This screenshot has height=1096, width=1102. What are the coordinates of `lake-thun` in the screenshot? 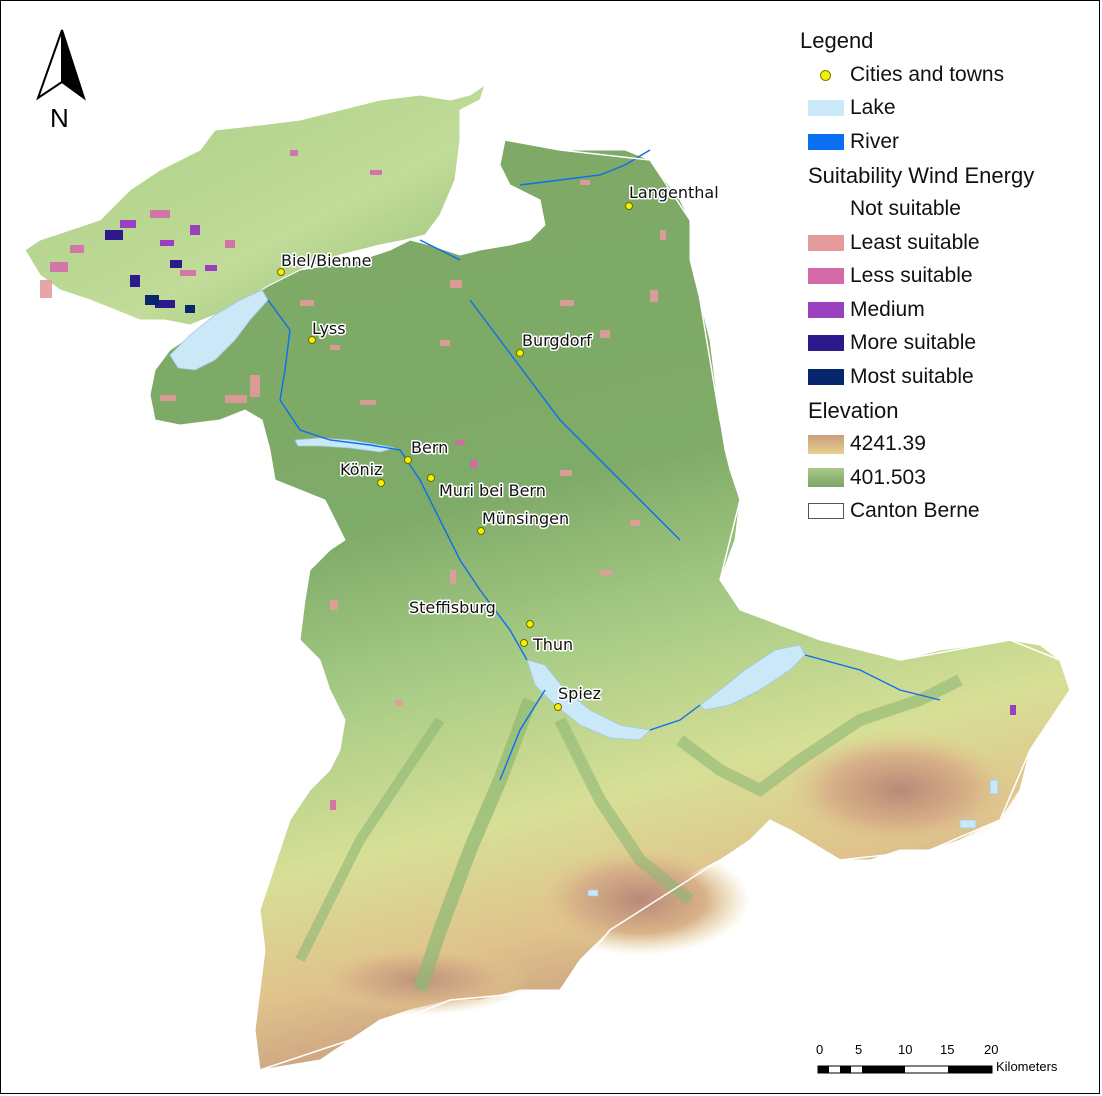 It's located at (588, 700).